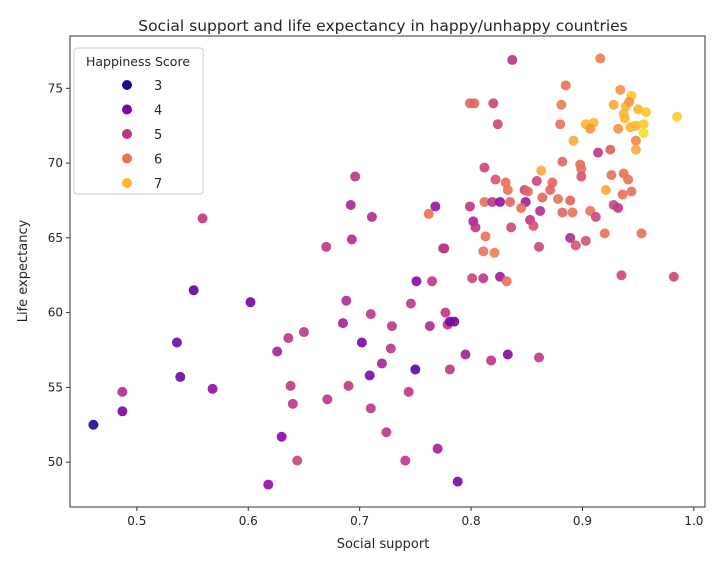 Image resolution: width=726 pixels, height=577 pixels. I want to click on legend-label: 5, so click(158, 135).